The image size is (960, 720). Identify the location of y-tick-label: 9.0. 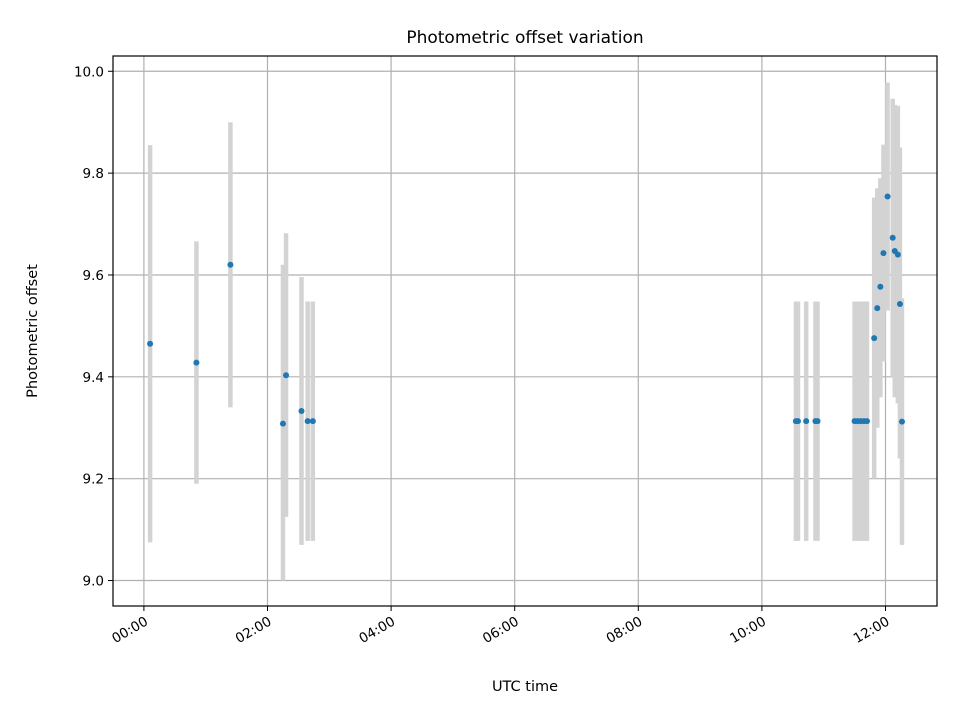
(93, 582).